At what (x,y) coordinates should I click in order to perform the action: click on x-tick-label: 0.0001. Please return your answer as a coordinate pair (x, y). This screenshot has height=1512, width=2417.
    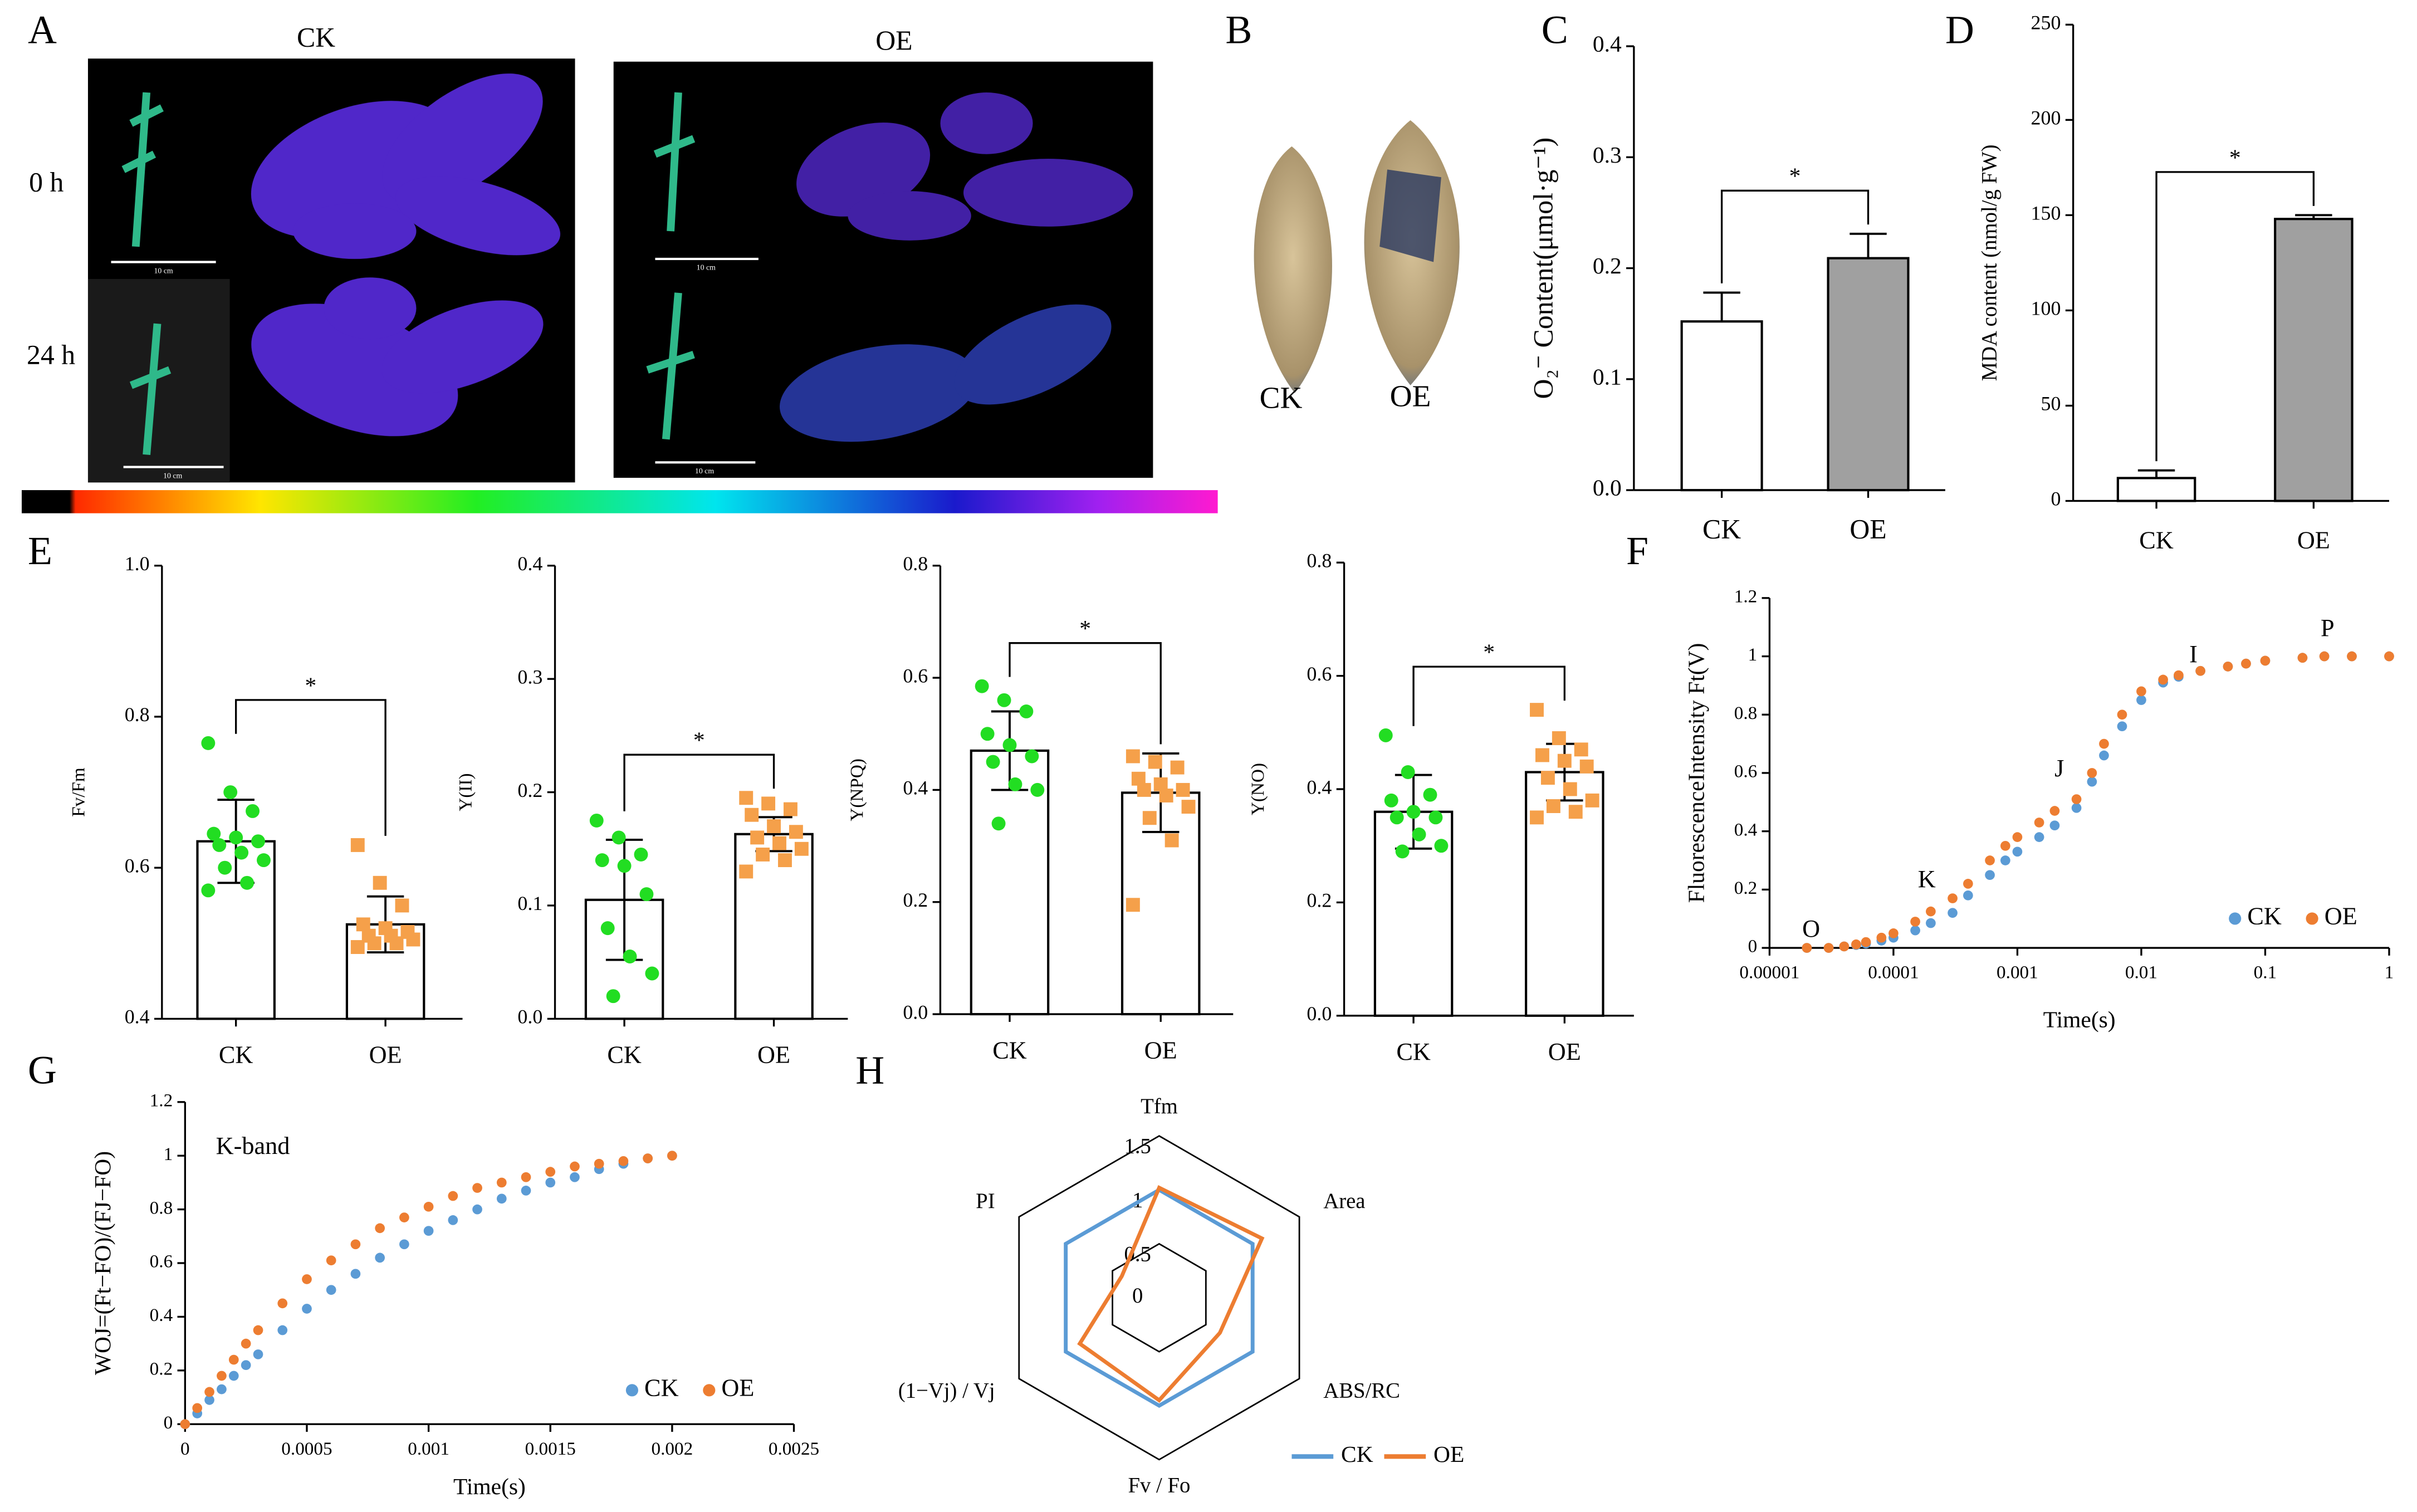
    Looking at the image, I should click on (1893, 973).